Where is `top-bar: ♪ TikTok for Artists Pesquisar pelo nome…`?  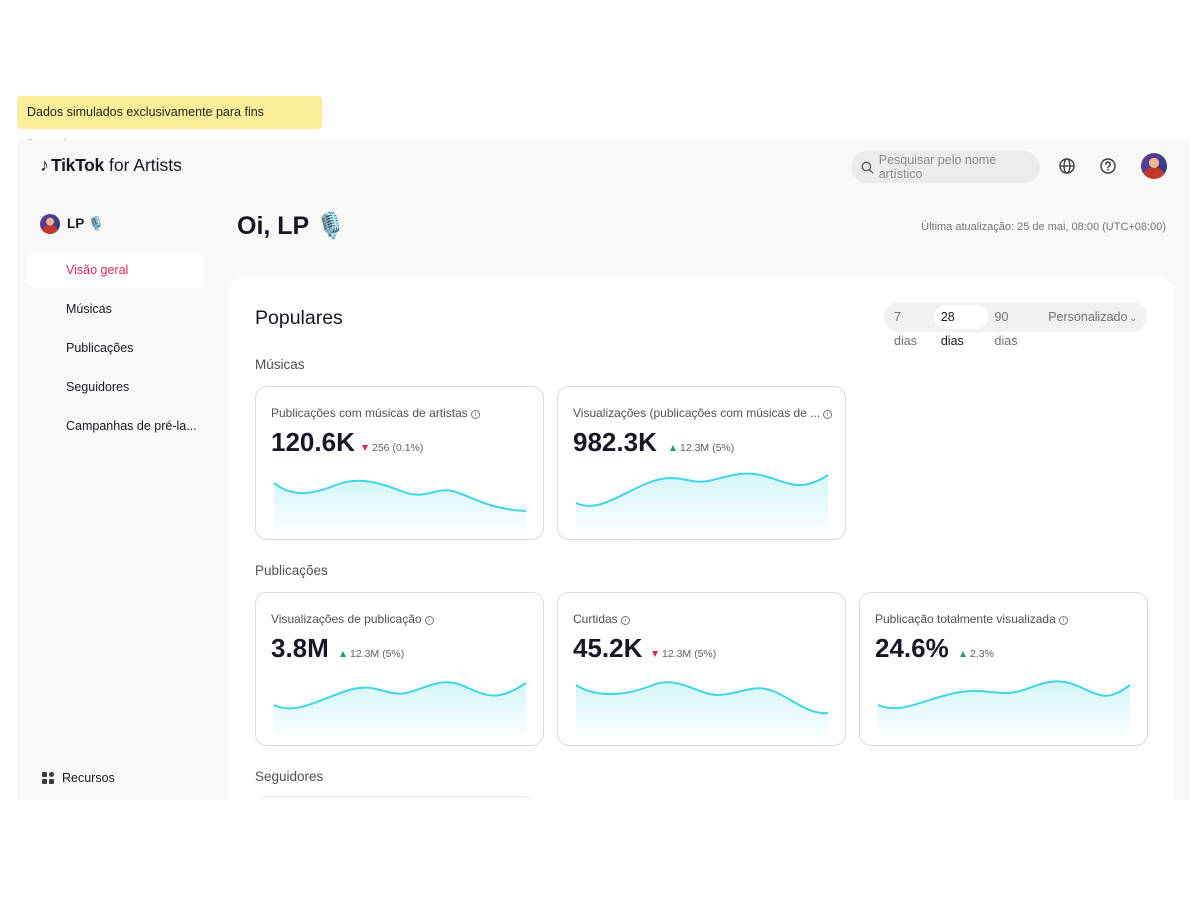
top-bar: ♪ TikTok for Artists Pesquisar pelo nome… is located at coordinates (603, 167).